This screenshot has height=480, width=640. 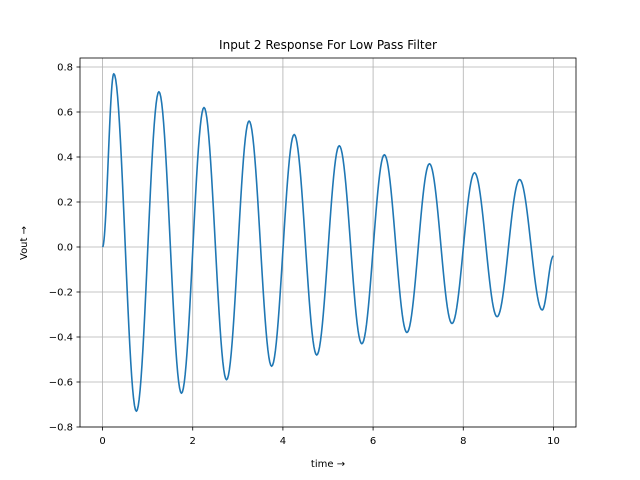 I want to click on y-axis-label: Vout →, so click(x=24, y=243).